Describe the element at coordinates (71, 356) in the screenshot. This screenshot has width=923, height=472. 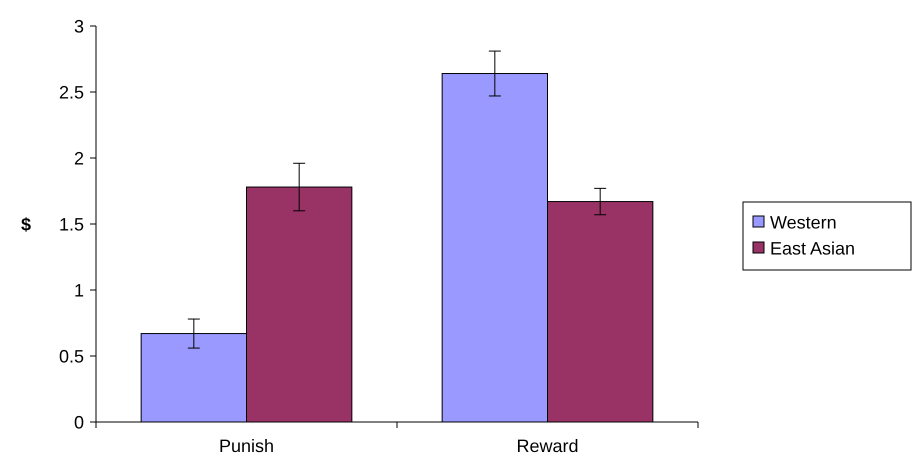
I see `y-tick-label: 0.5` at that location.